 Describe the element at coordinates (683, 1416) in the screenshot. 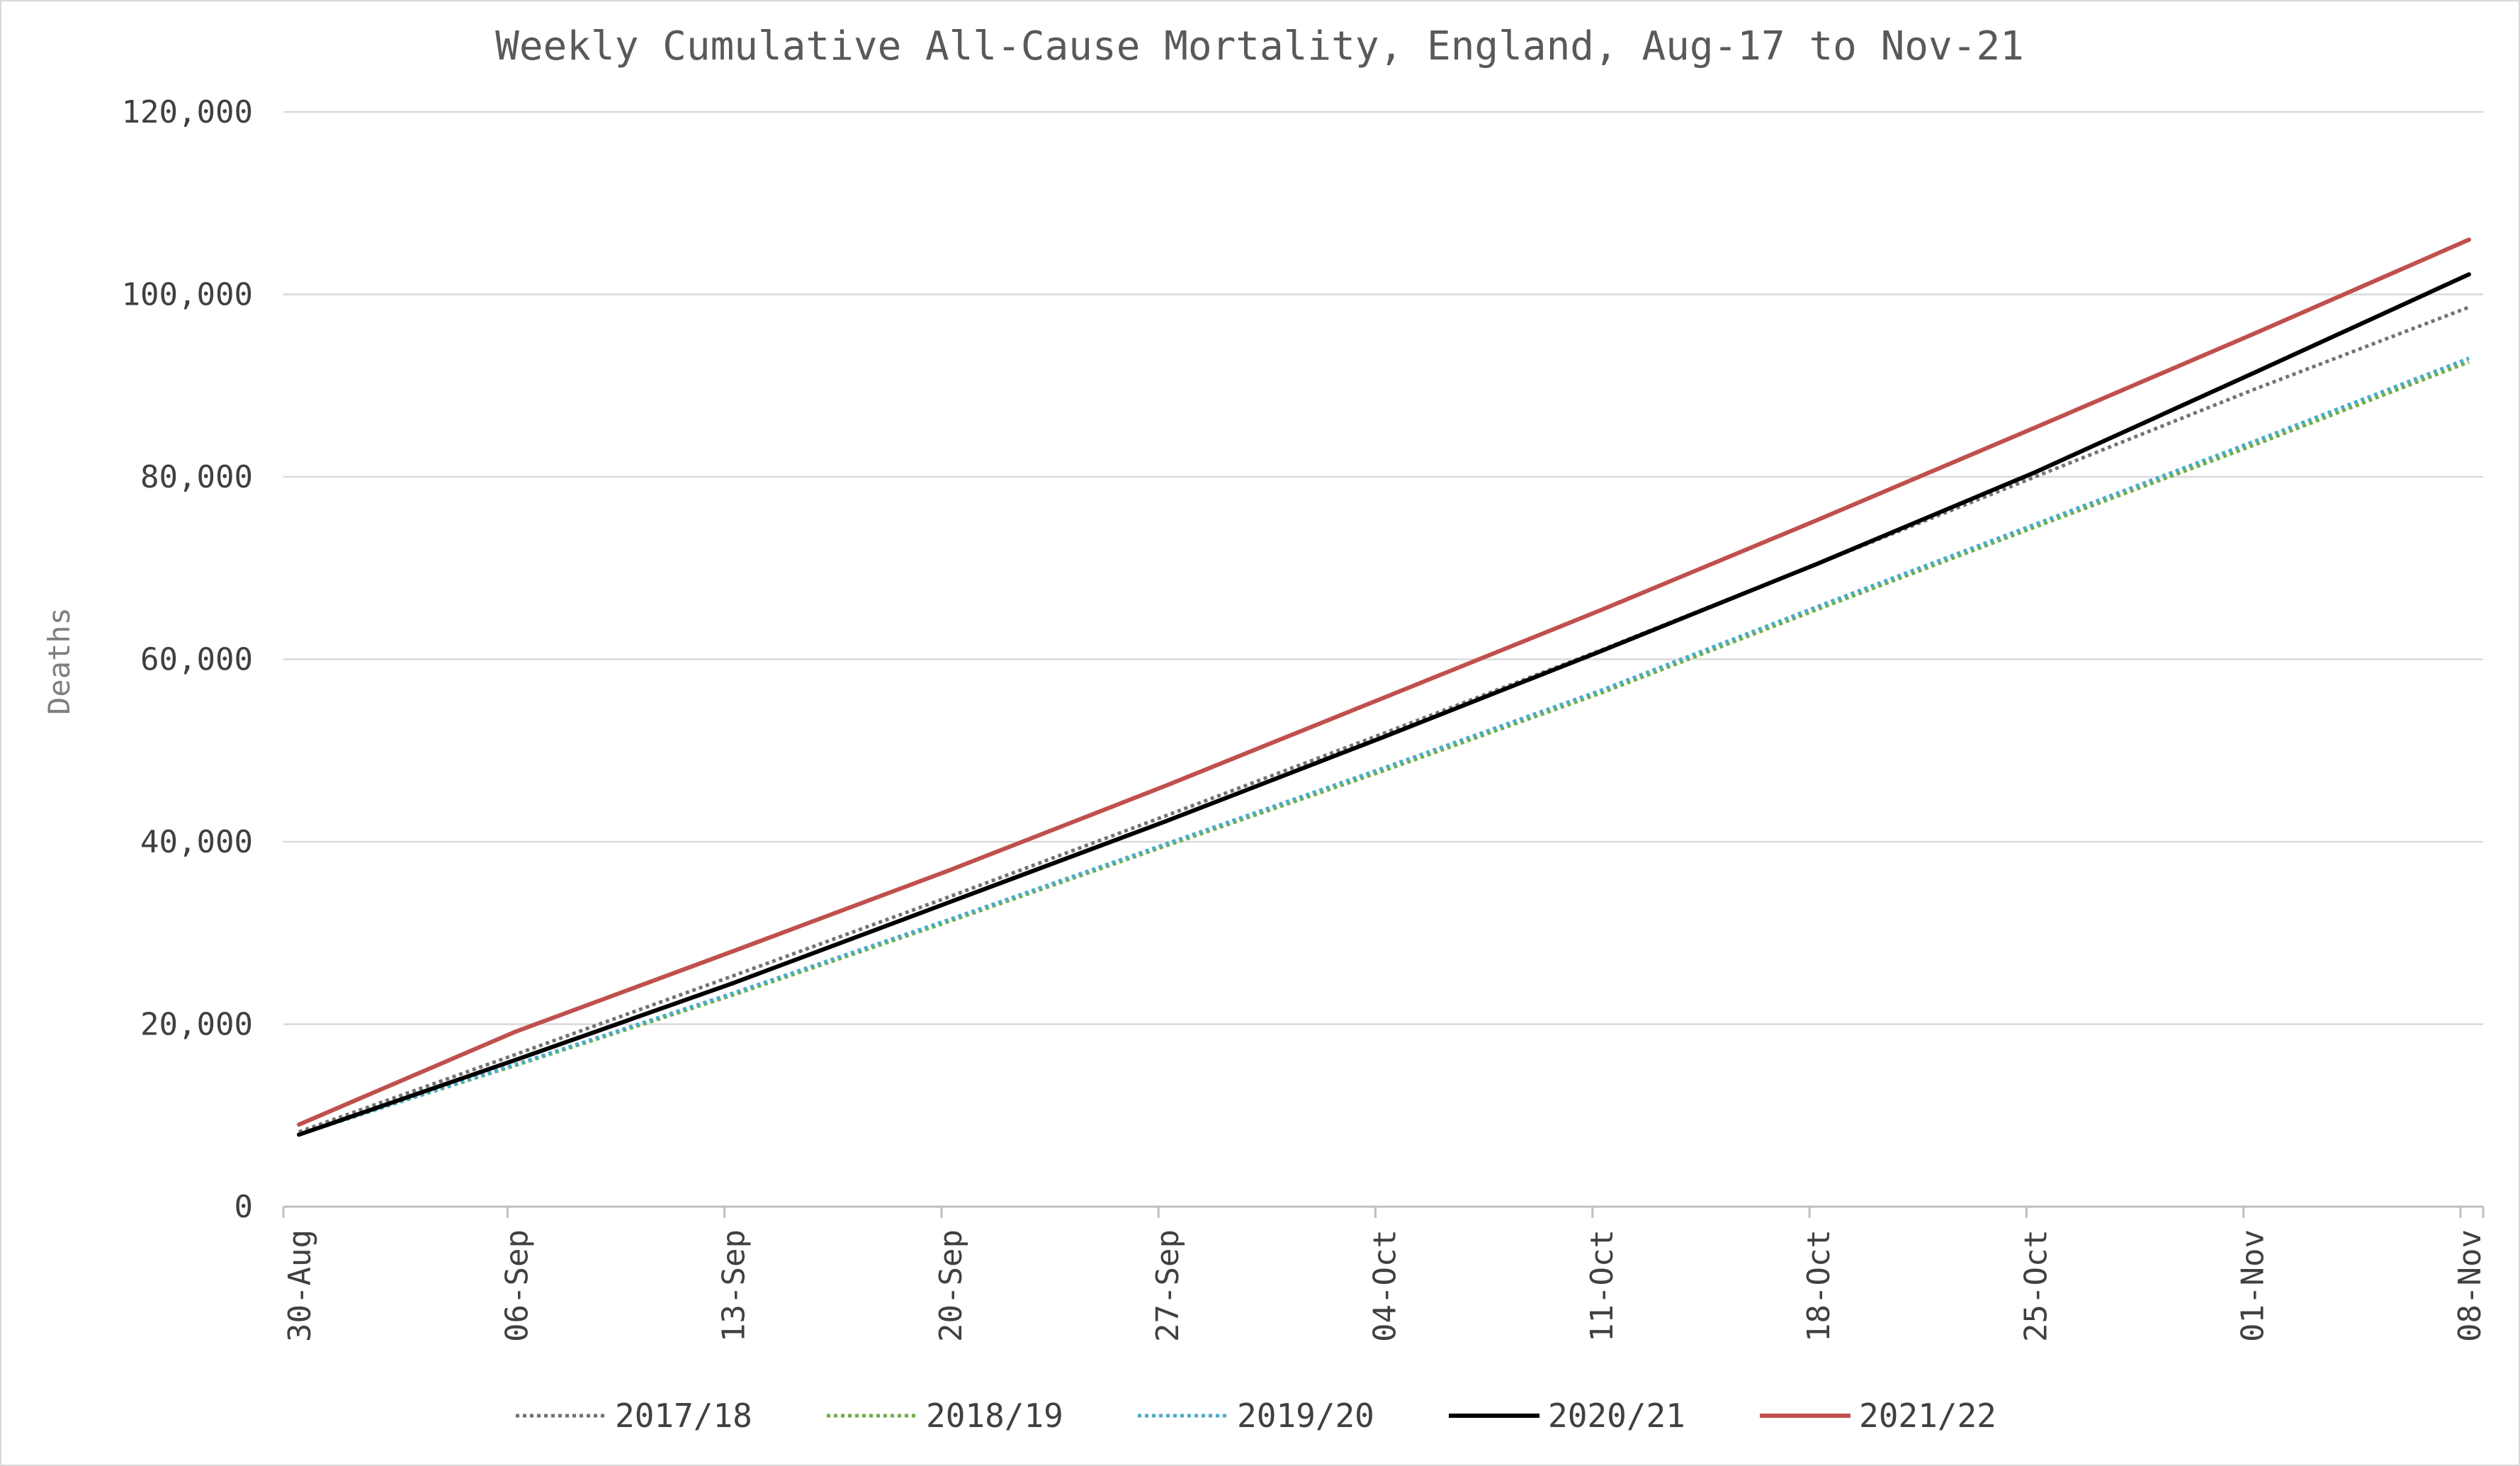

I see `legend-label: 2017/18` at that location.